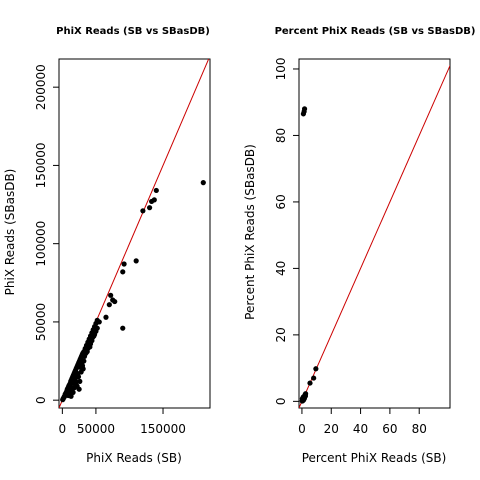 The width and height of the screenshot is (480, 480). Describe the element at coordinates (281, 201) in the screenshot. I see `y-tick-label: 60` at that location.